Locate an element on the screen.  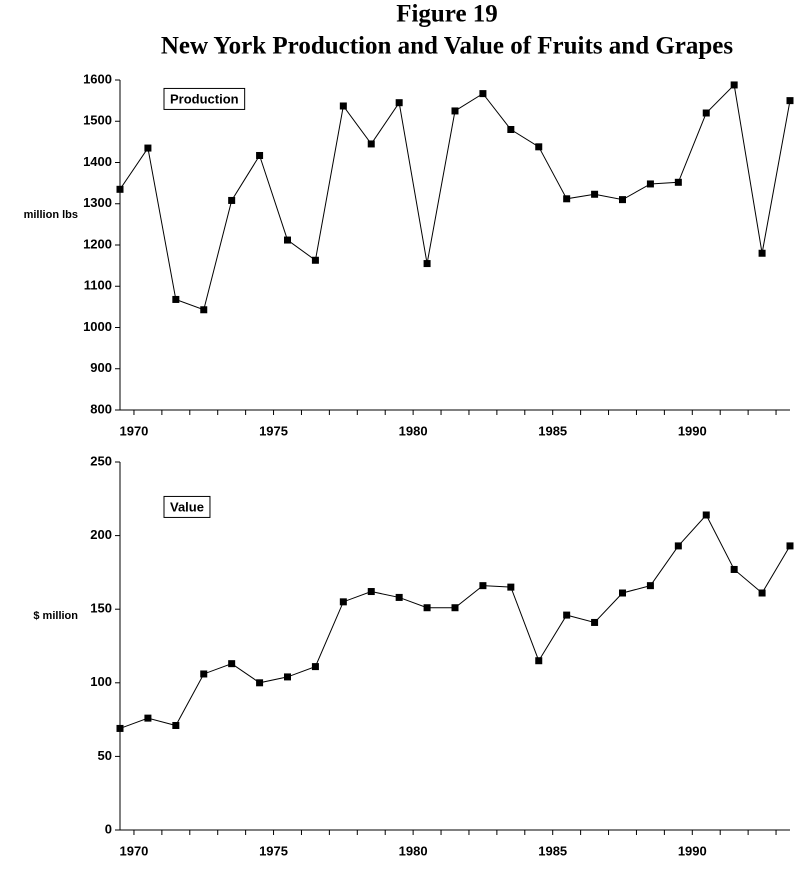
y-tick-label: 900 is located at coordinates (101, 367).